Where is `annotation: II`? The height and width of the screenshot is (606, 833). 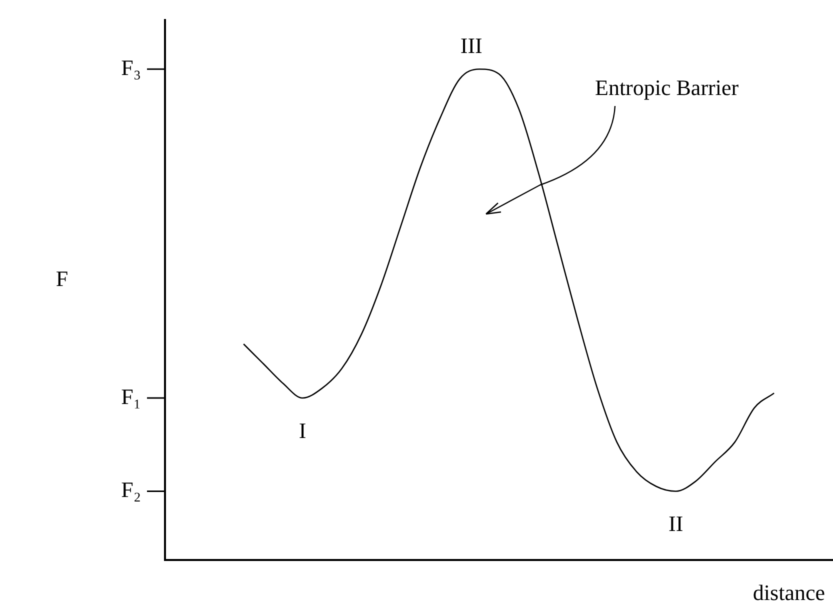 annotation: II is located at coordinates (676, 523).